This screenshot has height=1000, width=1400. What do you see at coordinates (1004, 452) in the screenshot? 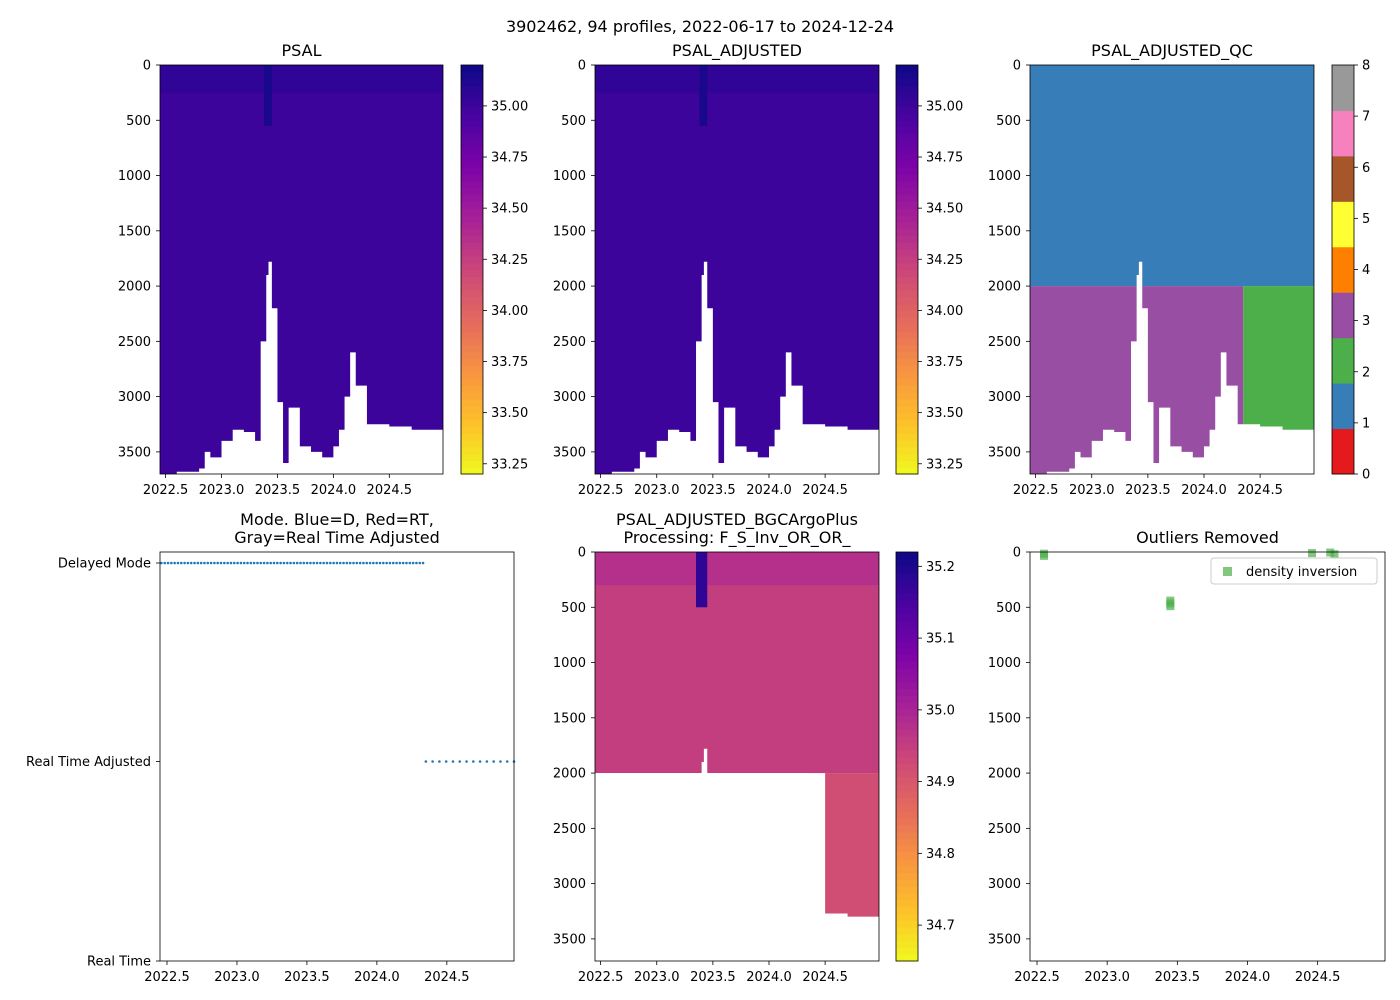
I see `psal_adjusted_qc-ytick-label: 3500` at bounding box center [1004, 452].